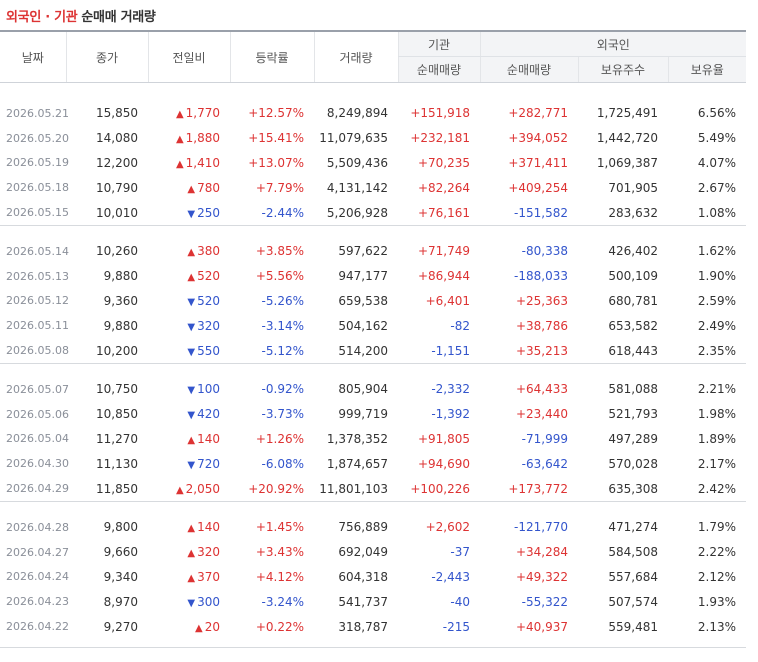 The image size is (758, 662). Describe the element at coordinates (37, 552) in the screenshot. I see `cell-date: 2026.04.27` at that location.